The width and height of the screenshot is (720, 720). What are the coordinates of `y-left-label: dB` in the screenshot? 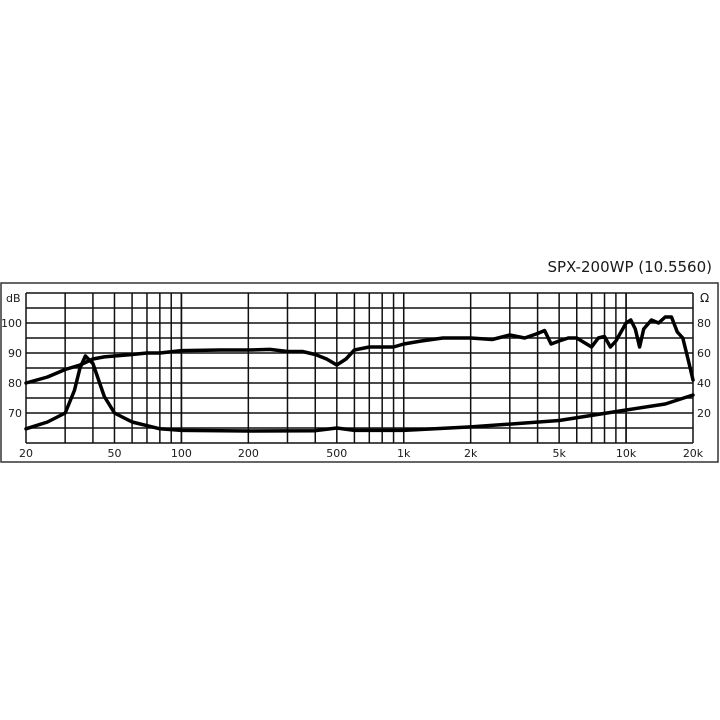 It's located at (13, 298).